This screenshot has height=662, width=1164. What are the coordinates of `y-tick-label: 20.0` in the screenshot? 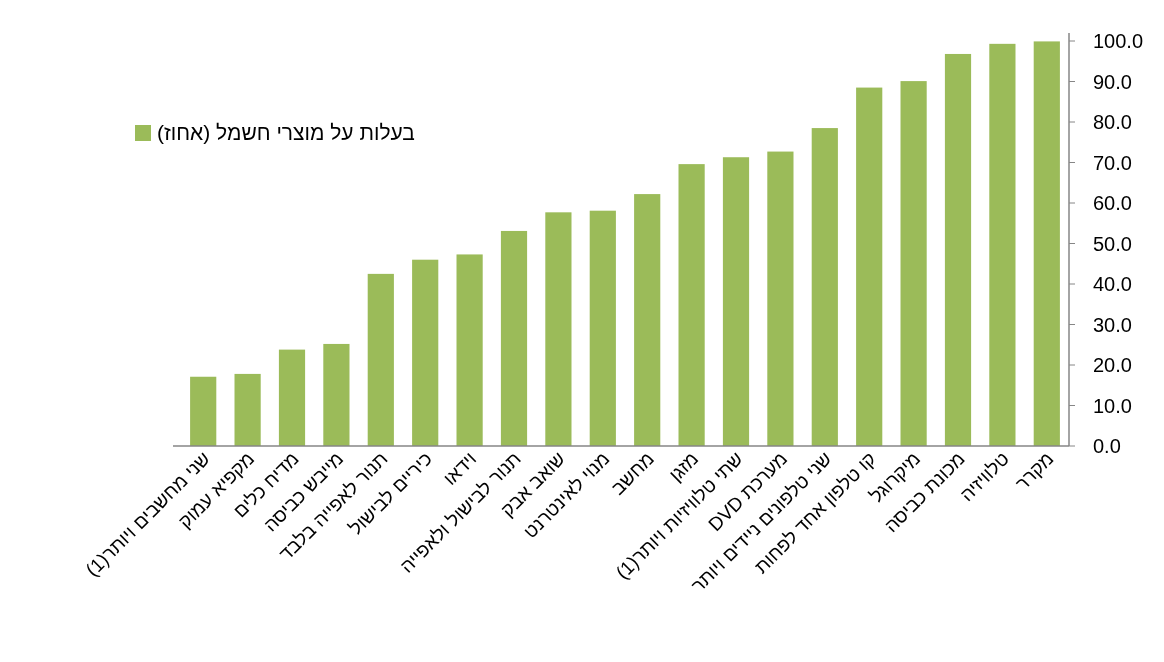 It's located at (1112, 365).